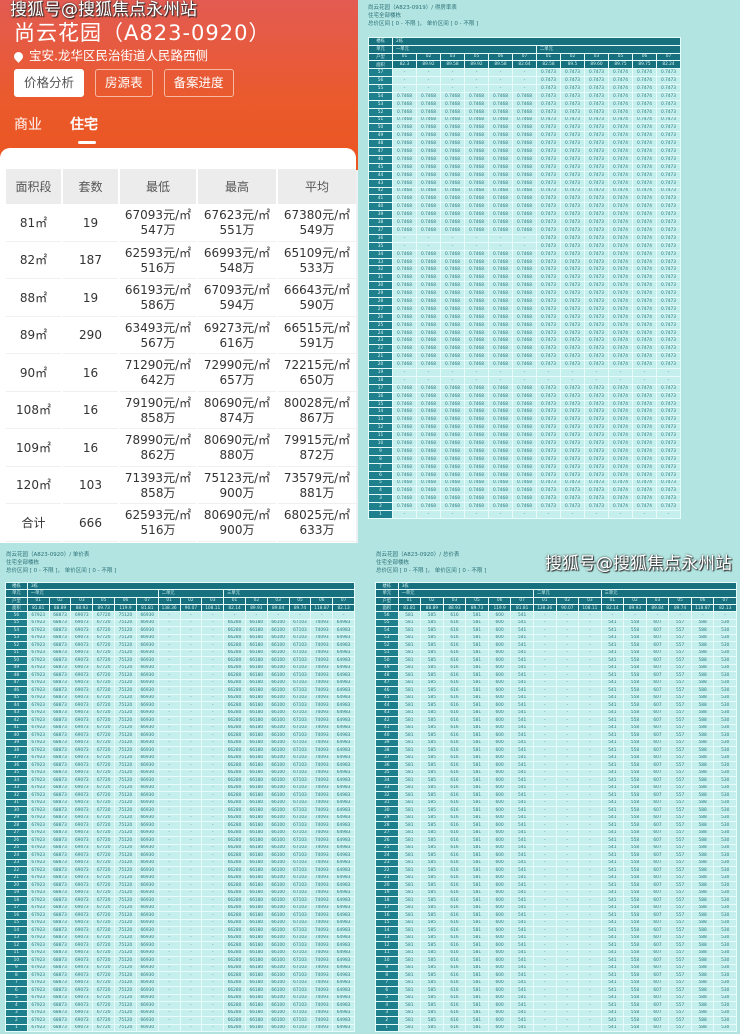 The width and height of the screenshot is (740, 1034). I want to click on floor-row: 6 581 585 616 581 600 541- - -541 558 607 557 588 530, so click(556, 990).